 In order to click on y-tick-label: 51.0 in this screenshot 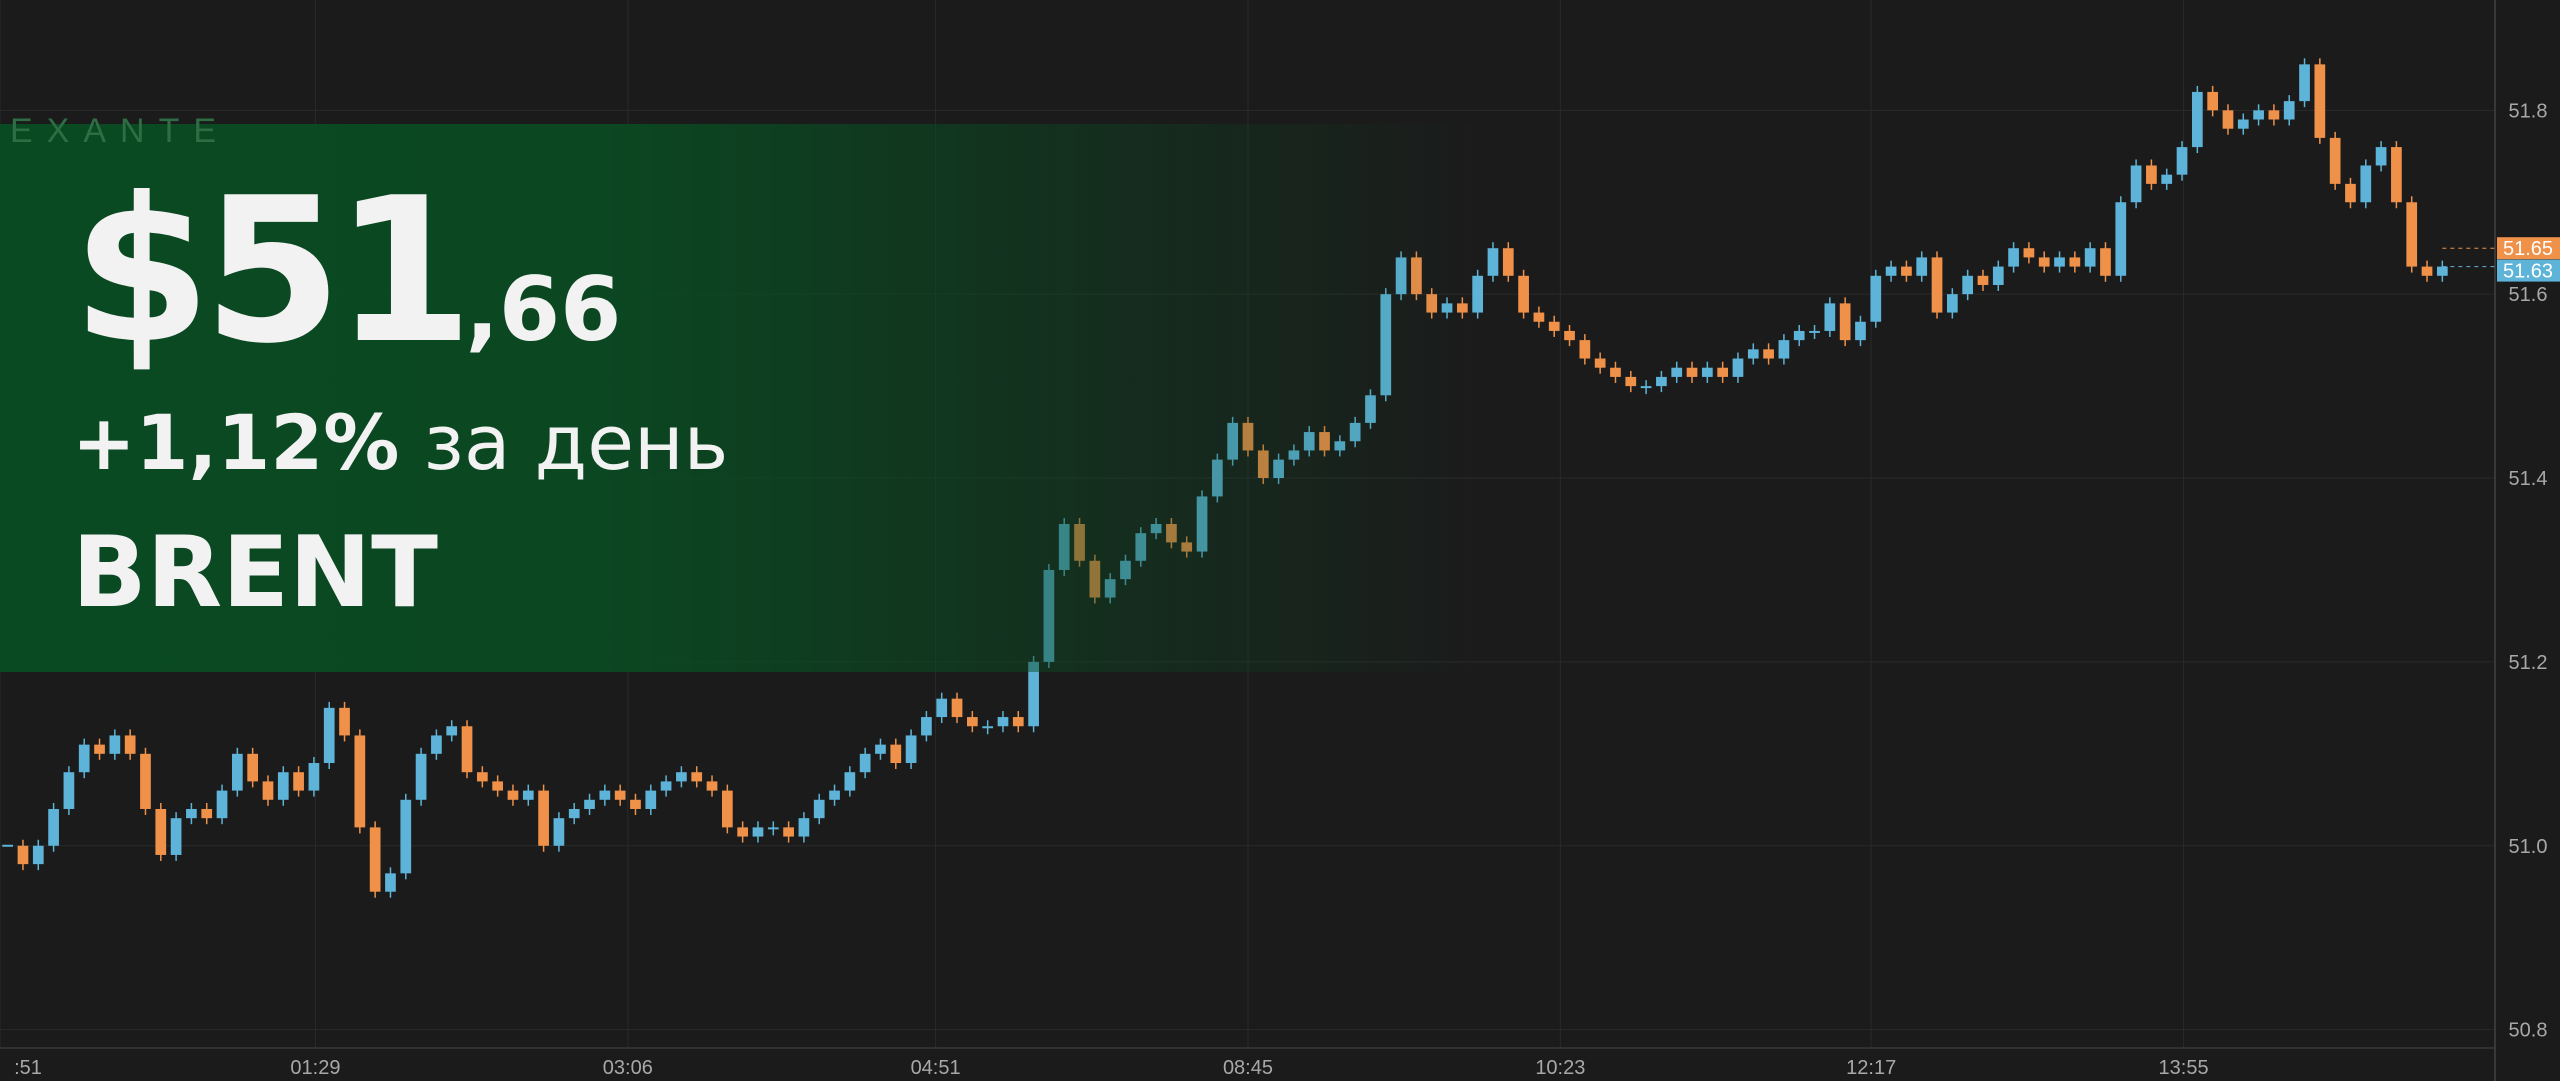, I will do `click(2528, 847)`.